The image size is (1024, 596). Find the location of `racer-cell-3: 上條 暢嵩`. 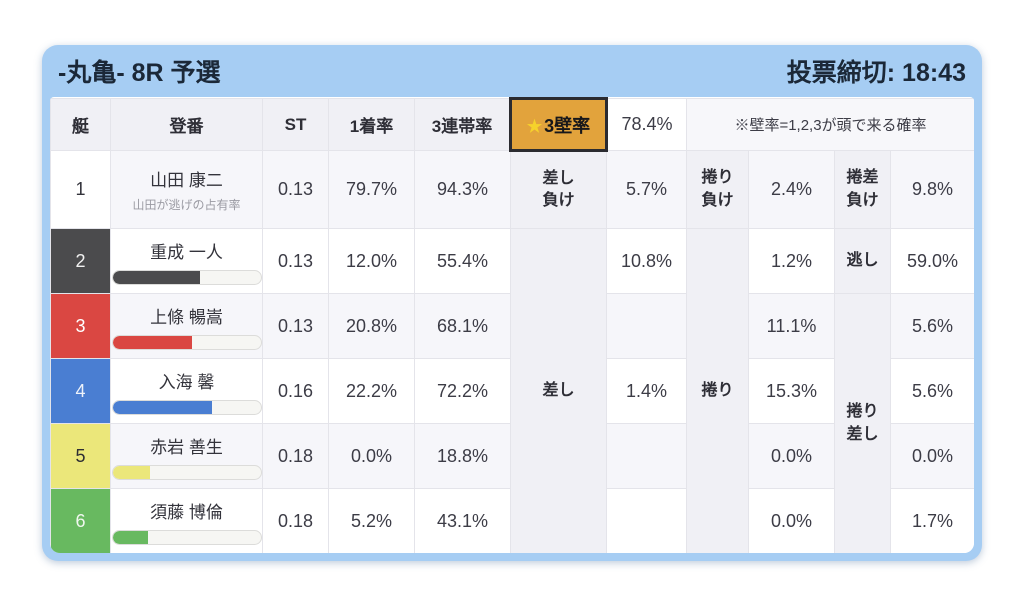

racer-cell-3: 上條 暢嵩 is located at coordinates (186, 326).